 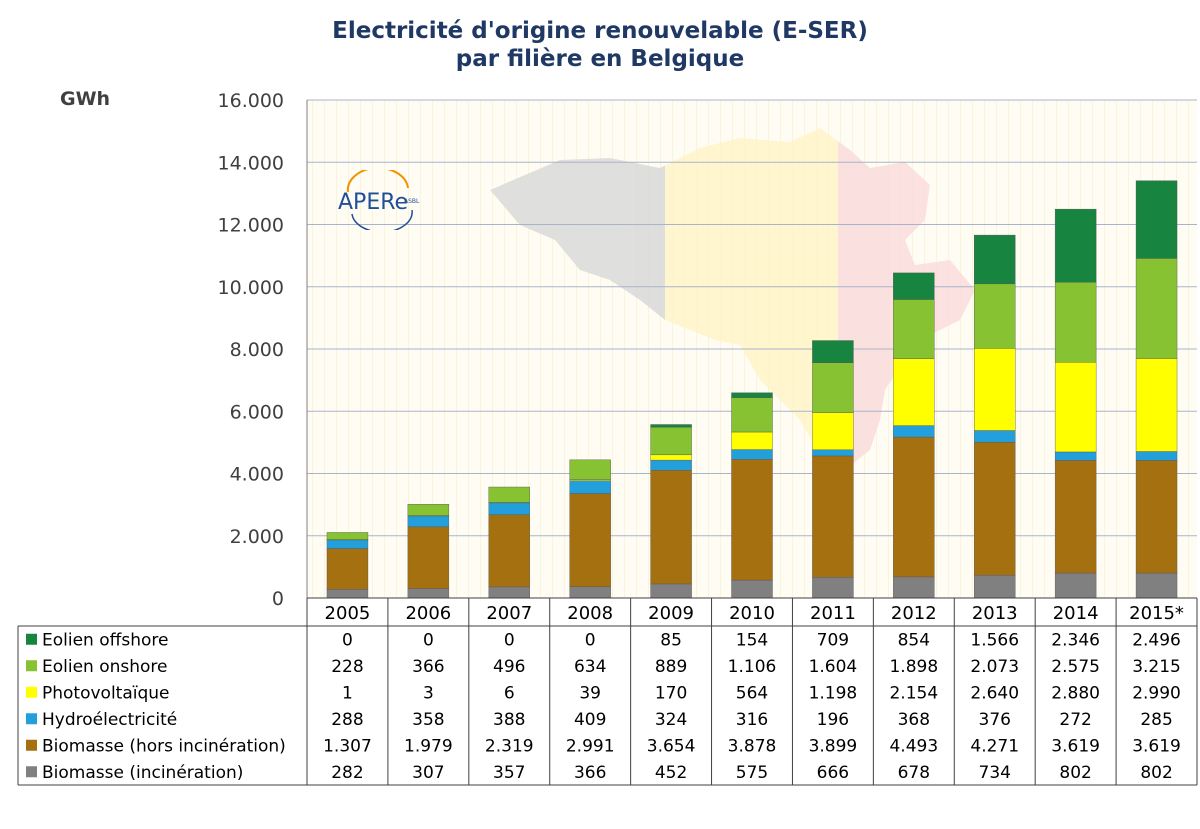 What do you see at coordinates (671, 693) in the screenshot?
I see `table-cell-value: 170` at bounding box center [671, 693].